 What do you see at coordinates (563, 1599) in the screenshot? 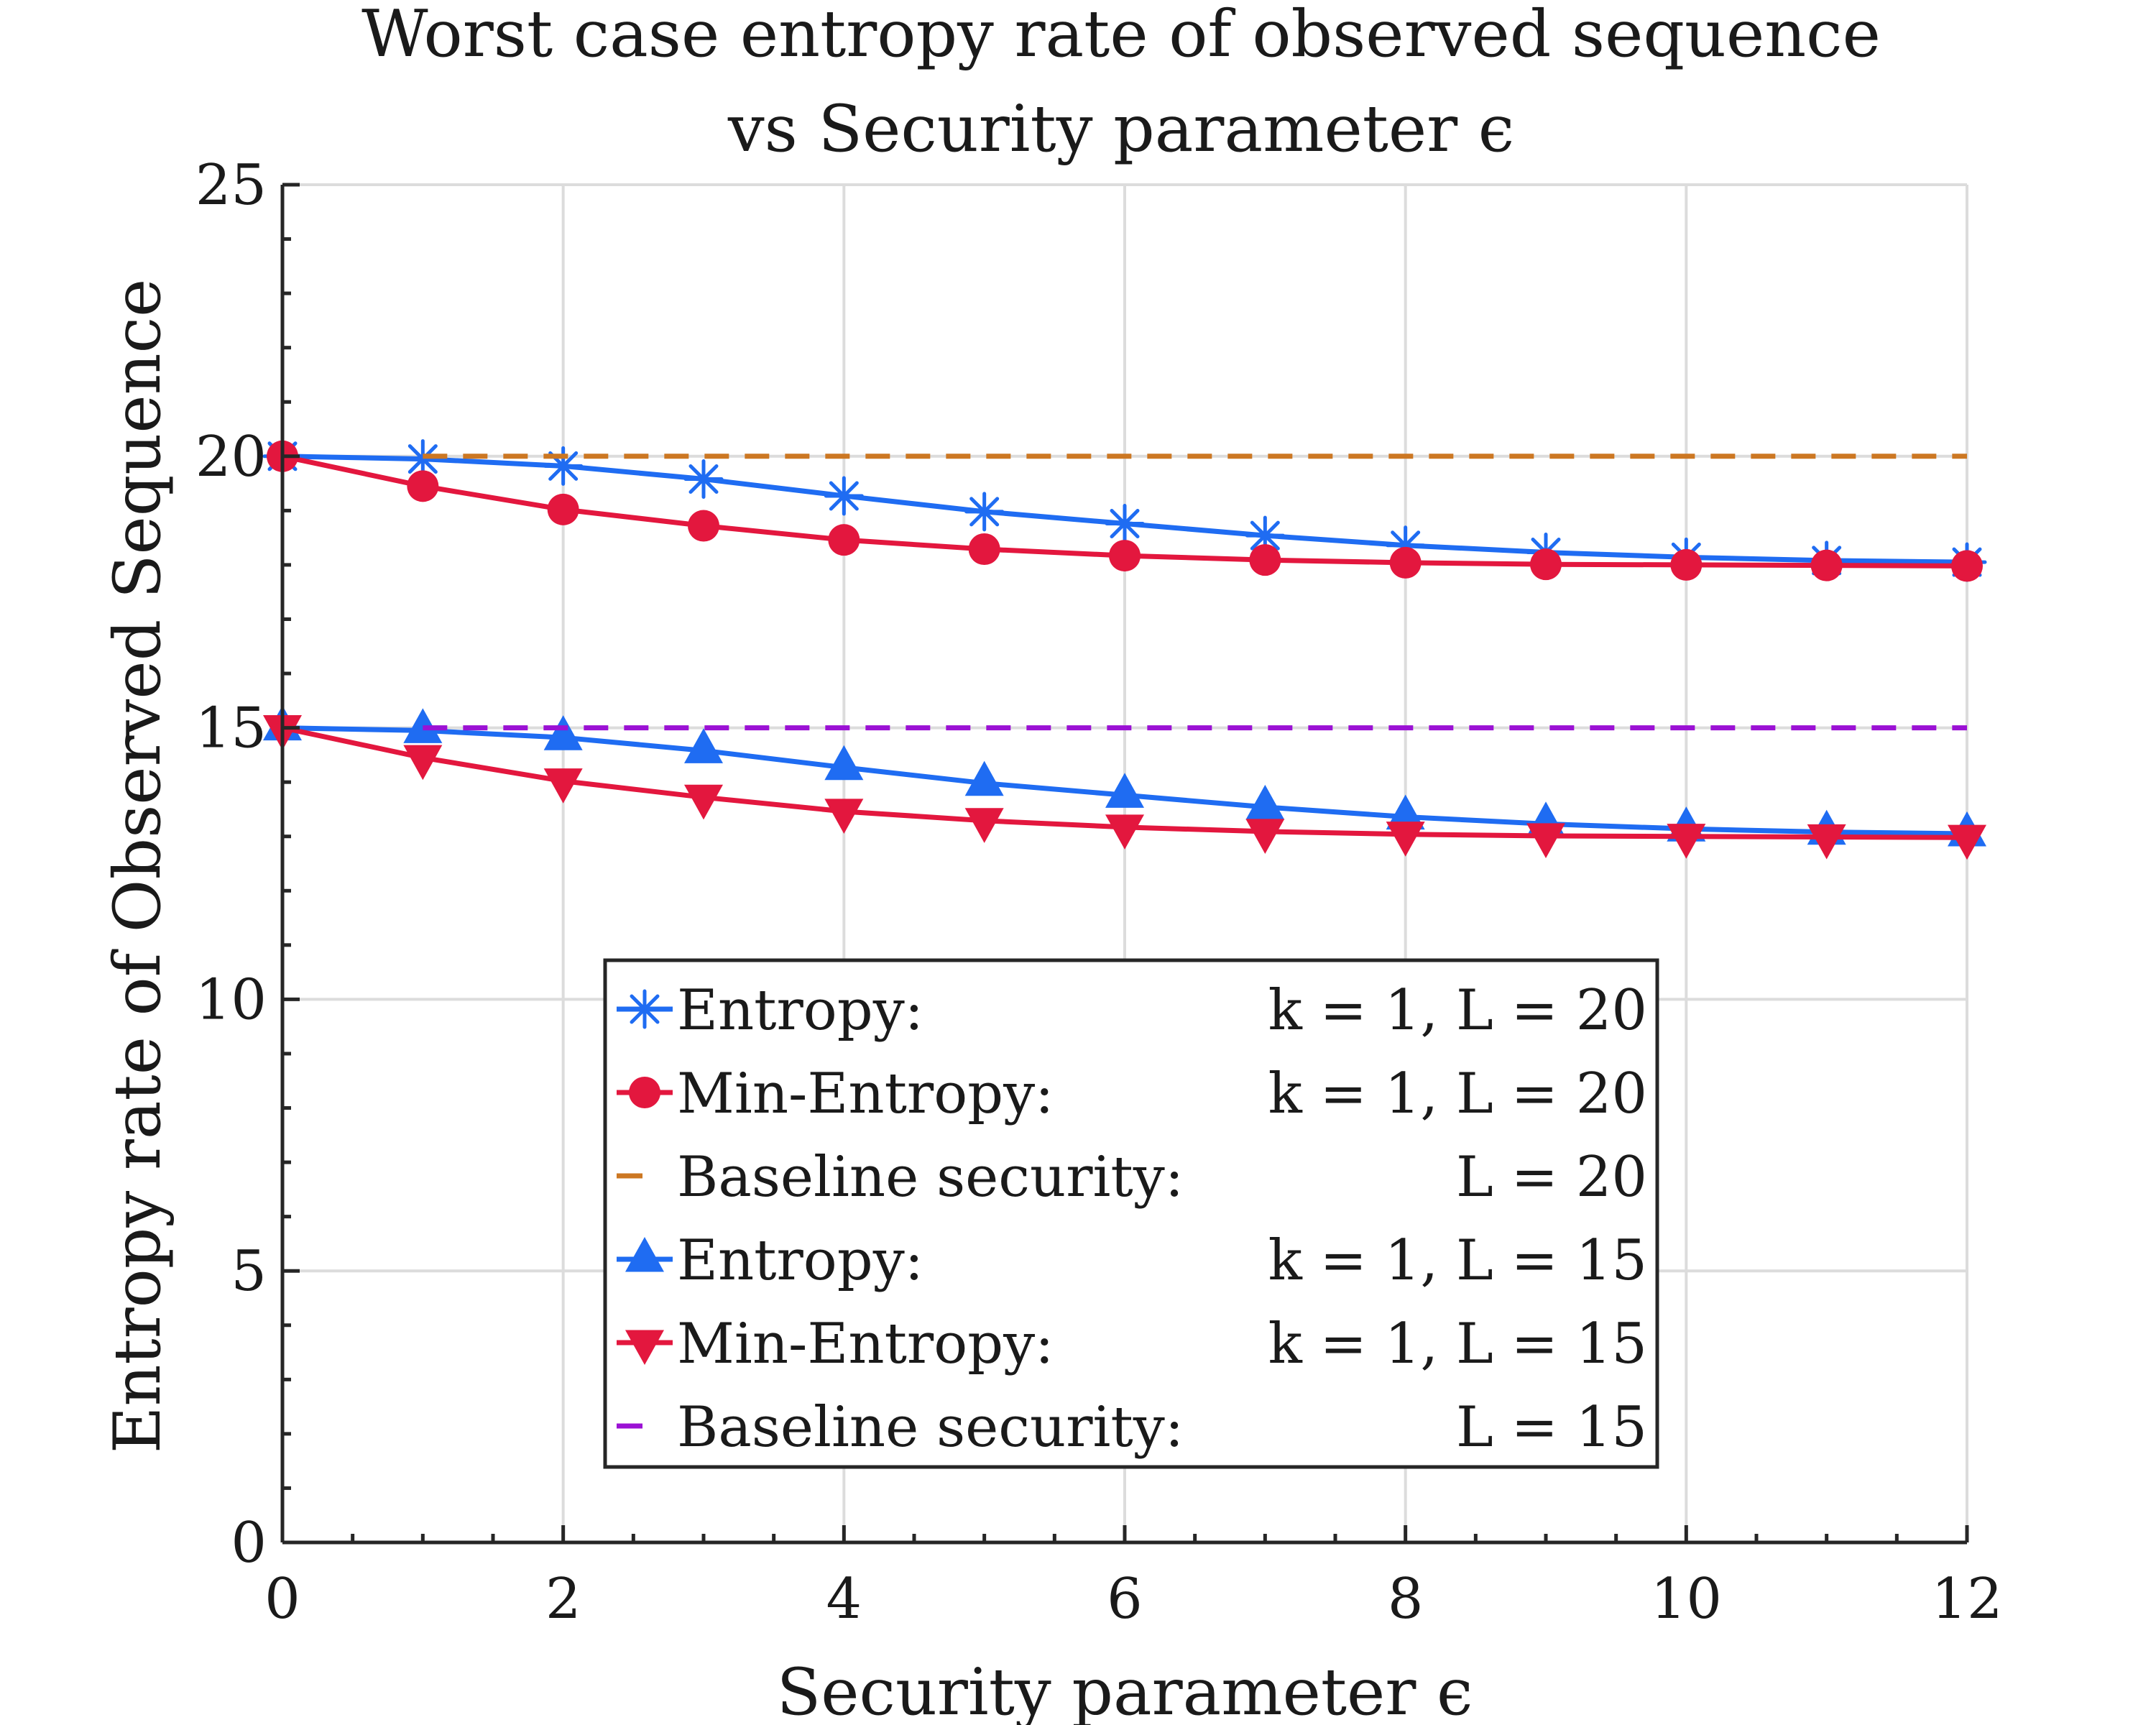
I see `x-tick-label: 2` at bounding box center [563, 1599].